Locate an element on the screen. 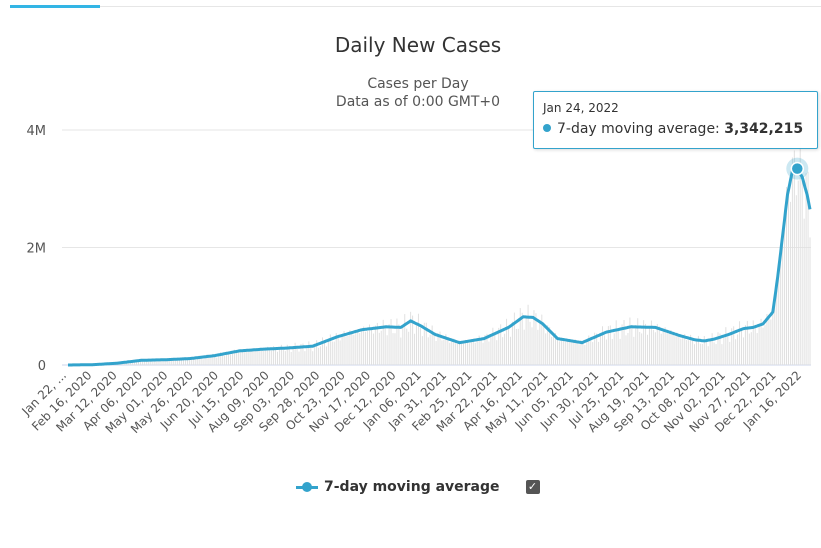 The width and height of the screenshot is (821, 548). legend-series-label: 7-day moving average is located at coordinates (412, 487).